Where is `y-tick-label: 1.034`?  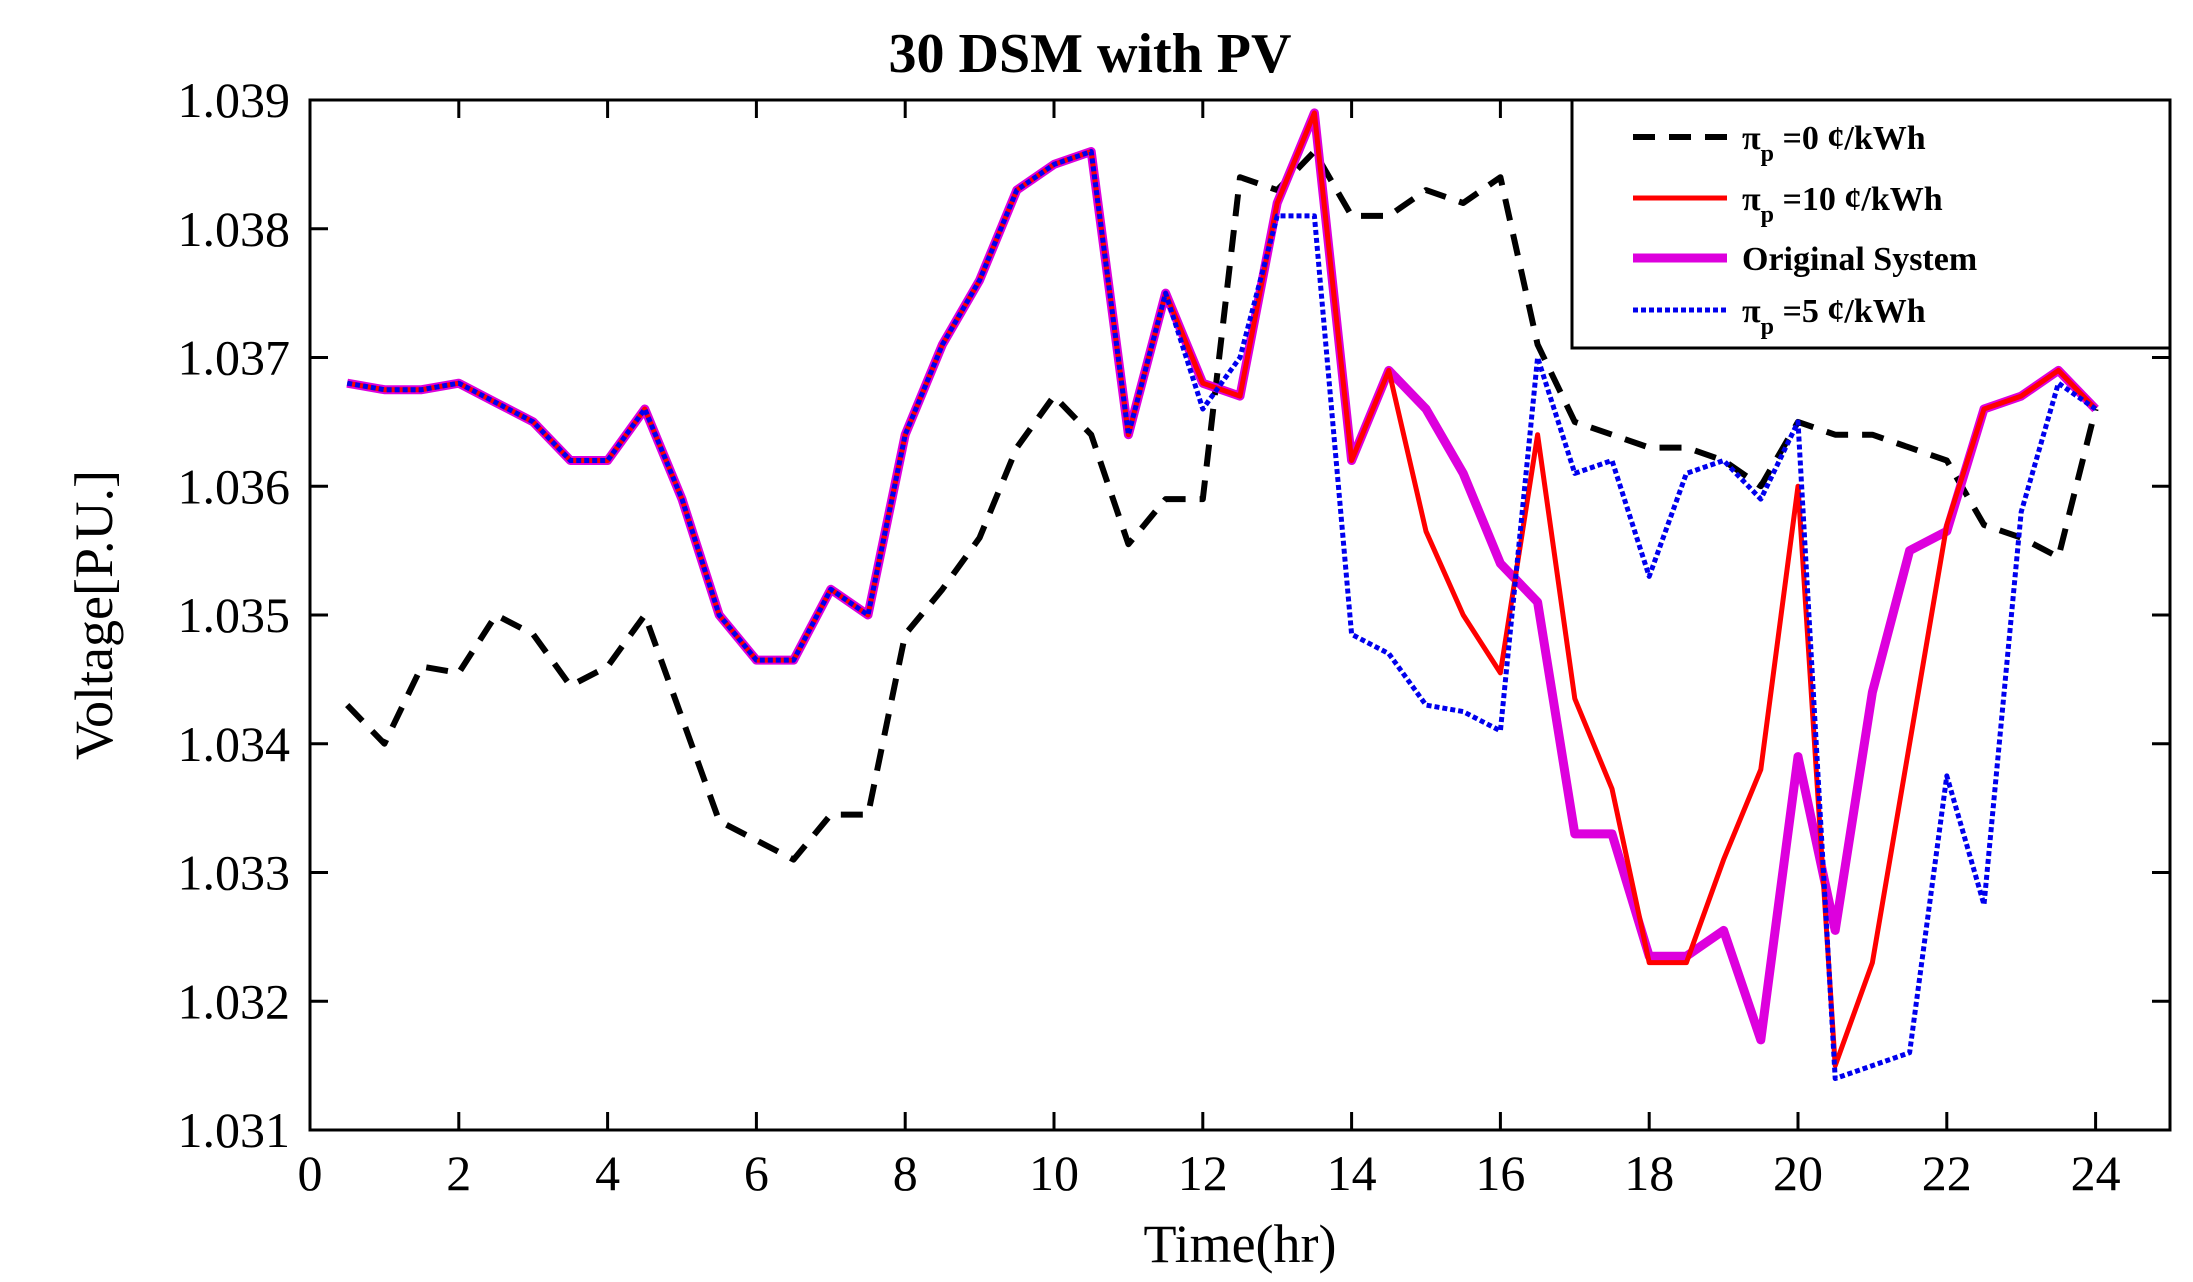
y-tick-label: 1.034 is located at coordinates (234, 744).